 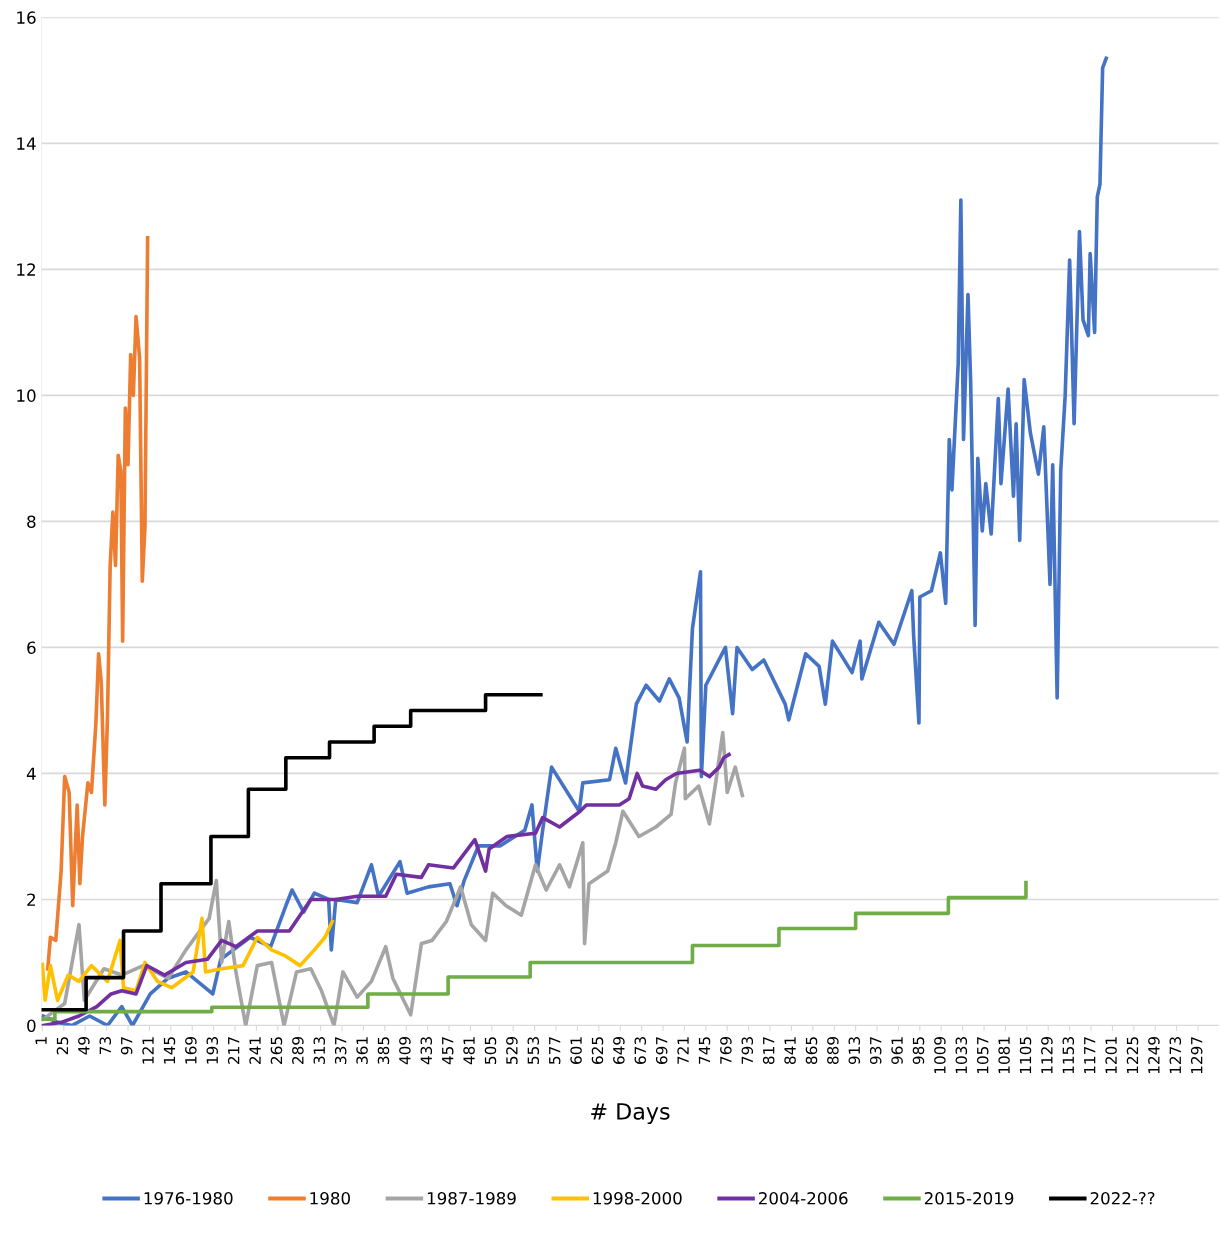 I want to click on x-tick-label: 793, so click(x=747, y=1050).